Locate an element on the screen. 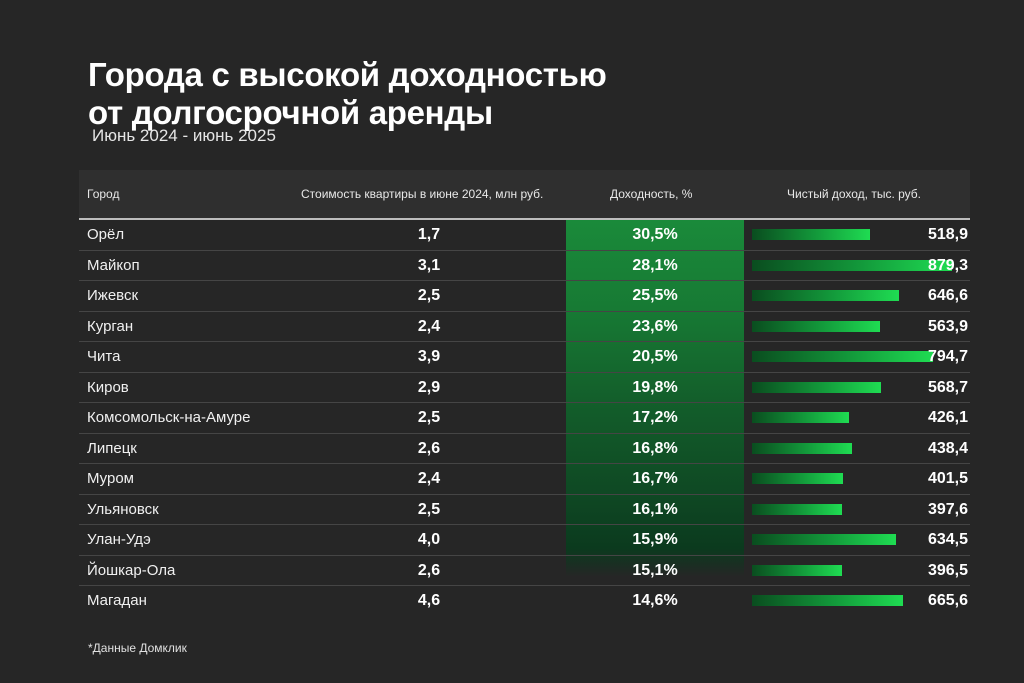  cell-yield: 14,6% is located at coordinates (655, 600).